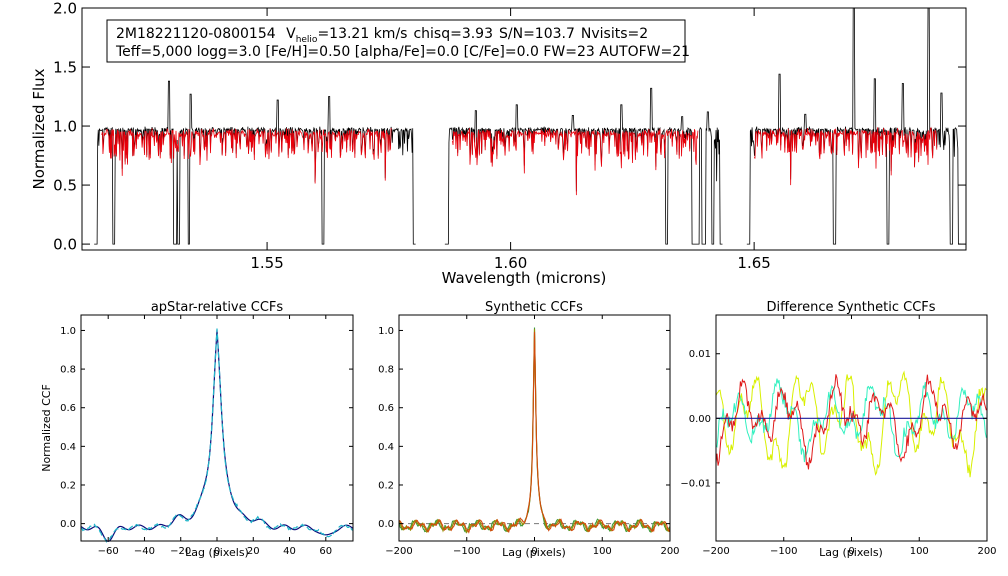 The width and height of the screenshot is (1008, 576). What do you see at coordinates (510, 263) in the screenshot?
I see `x-tick-label: 1.60` at bounding box center [510, 263].